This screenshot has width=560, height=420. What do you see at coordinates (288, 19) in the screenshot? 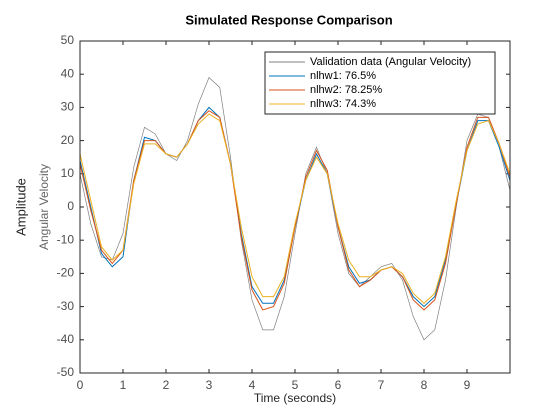
I see `chart-title: Simulated Response Comparison` at bounding box center [288, 19].